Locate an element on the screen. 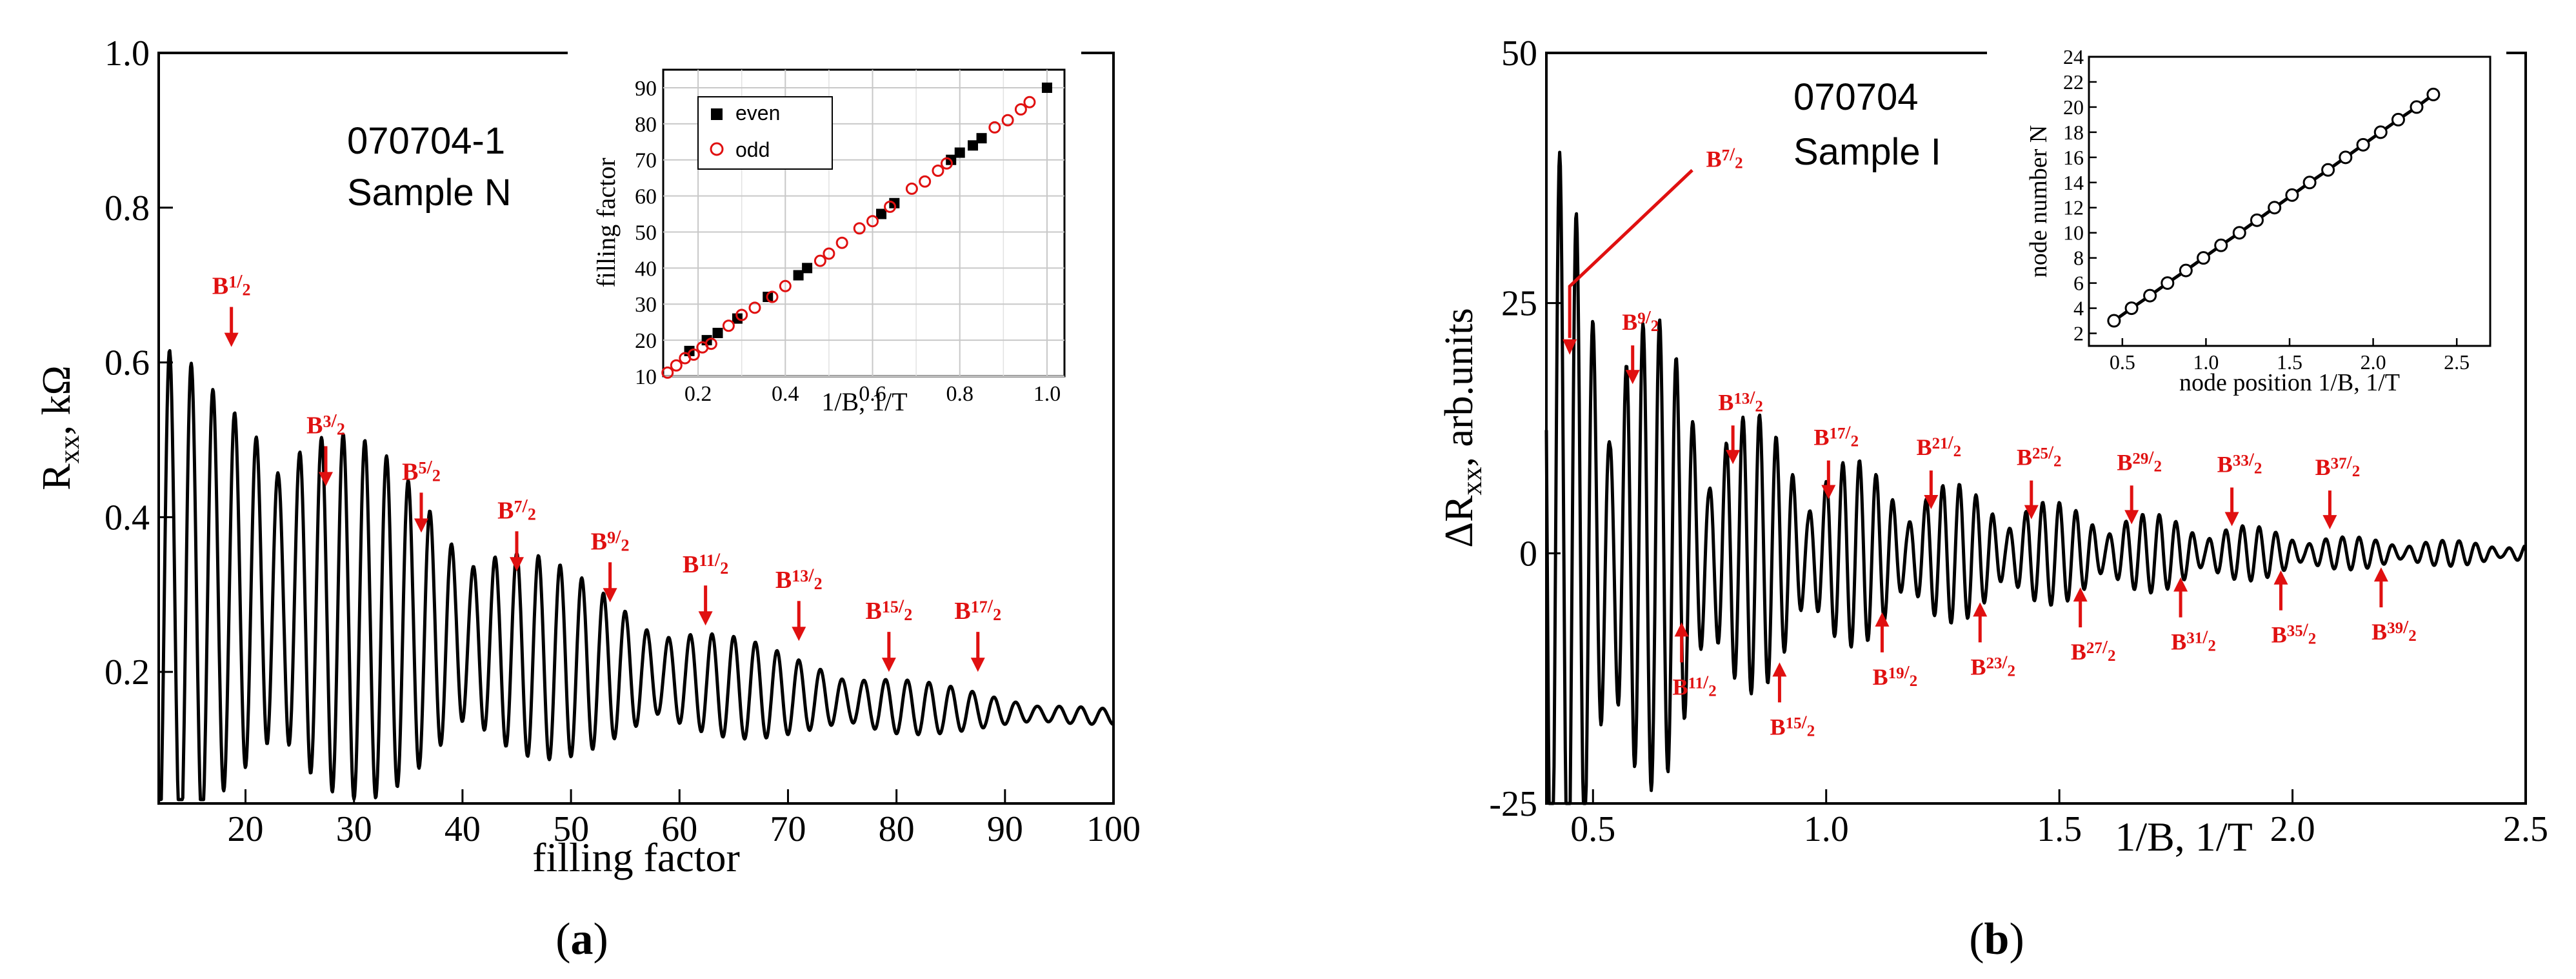  panel-b-caption: (b) is located at coordinates (1996, 939).